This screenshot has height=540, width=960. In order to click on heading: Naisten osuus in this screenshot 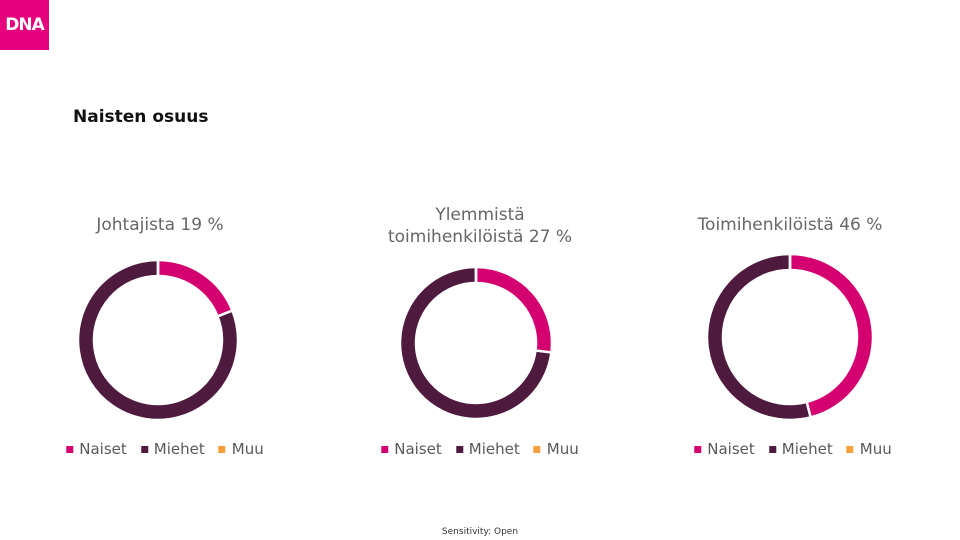, I will do `click(141, 117)`.